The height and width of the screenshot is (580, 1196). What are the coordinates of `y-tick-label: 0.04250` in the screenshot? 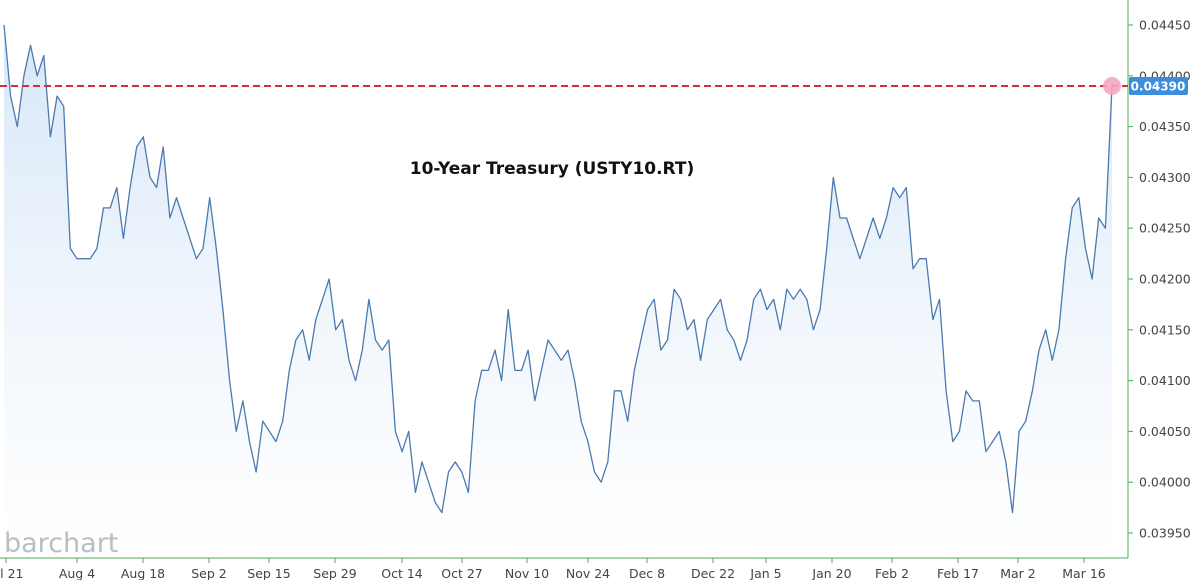 It's located at (1165, 228).